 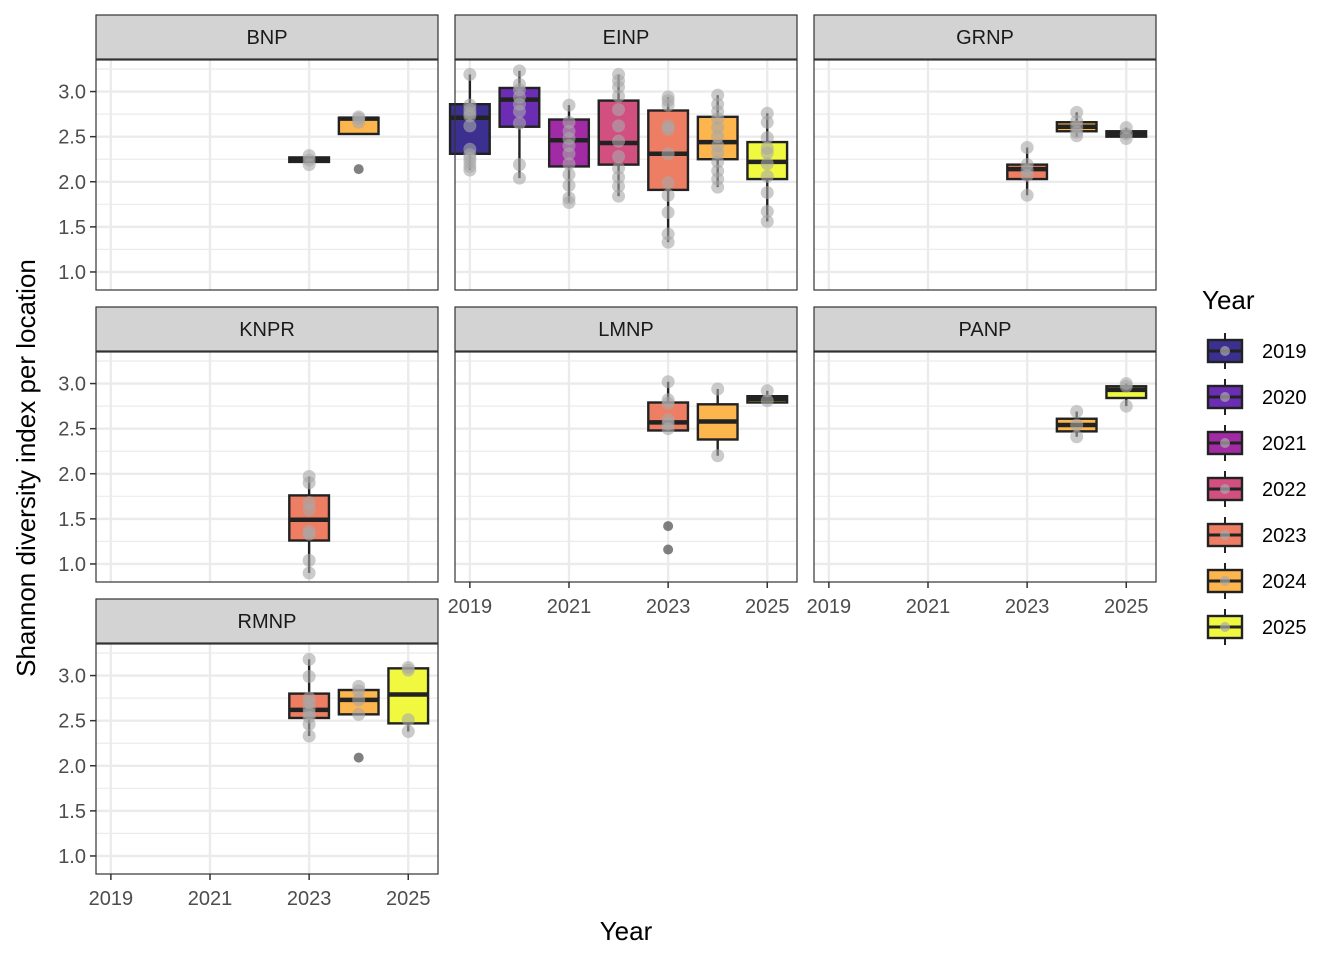 What do you see at coordinates (1126, 133) in the screenshot?
I see `box-grnp-2025` at bounding box center [1126, 133].